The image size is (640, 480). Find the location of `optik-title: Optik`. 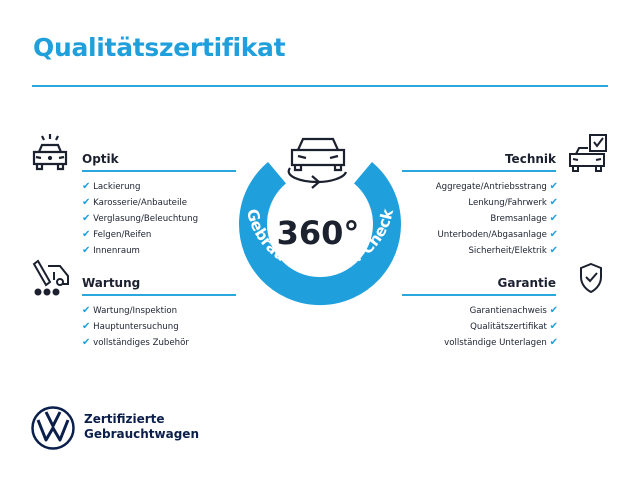

optik-title: Optik is located at coordinates (100, 159).